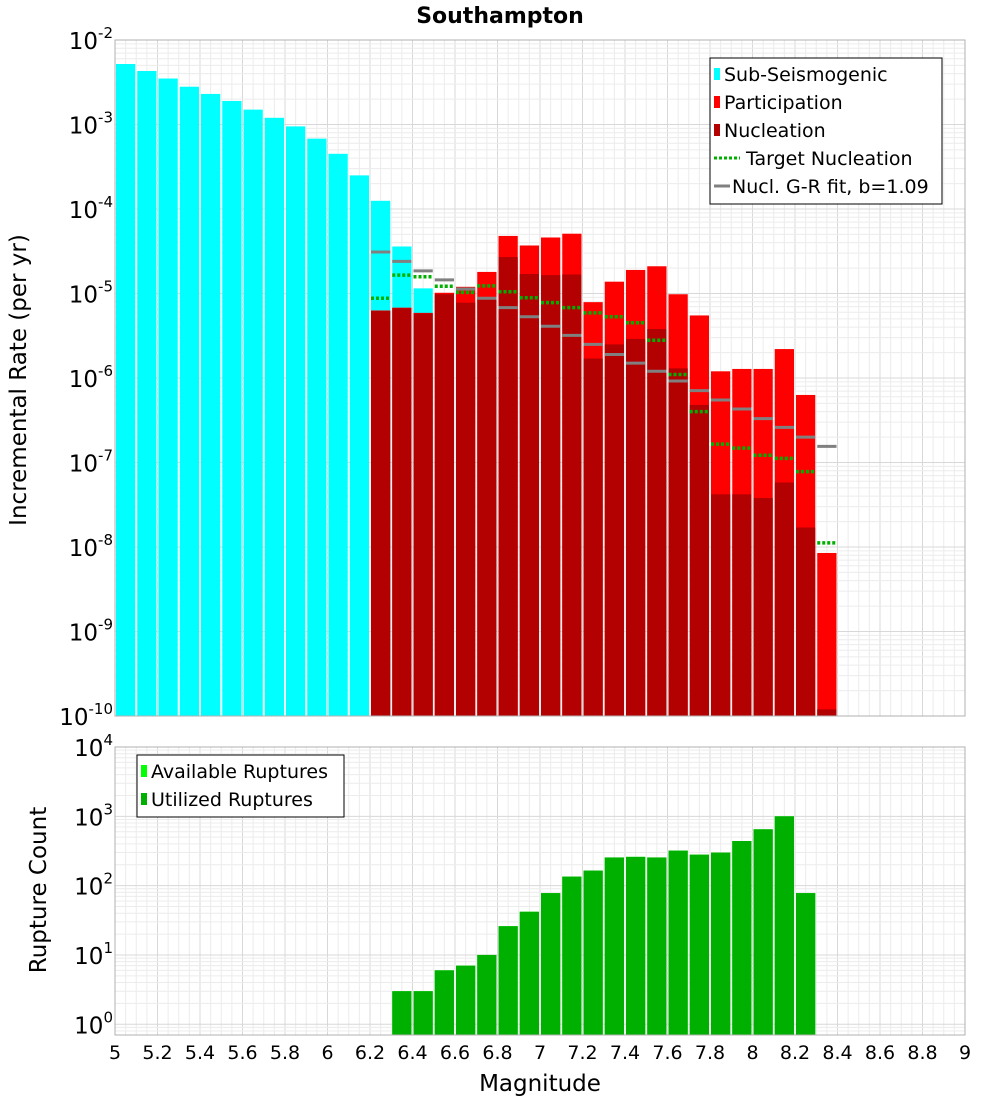 The height and width of the screenshot is (1104, 1000). I want to click on x-tick-label: 7.4, so click(625, 1053).